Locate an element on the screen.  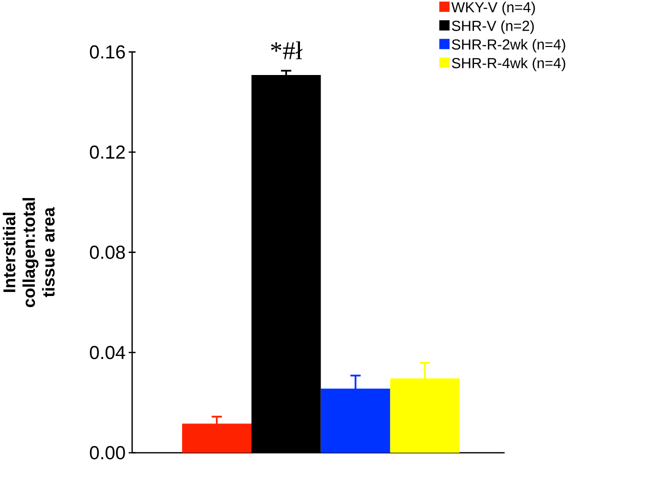
y-axis-title: Interstitial collagen:total tissue area is located at coordinates (28, 252).